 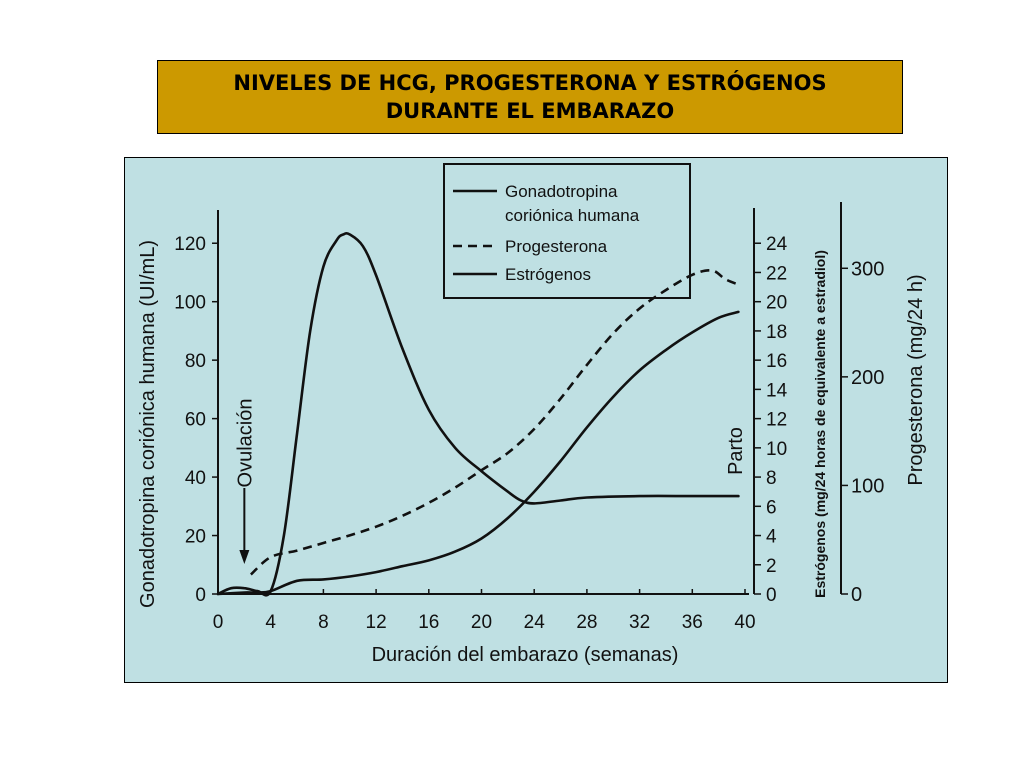 I want to click on ovulation-arrow-head, so click(x=244, y=557).